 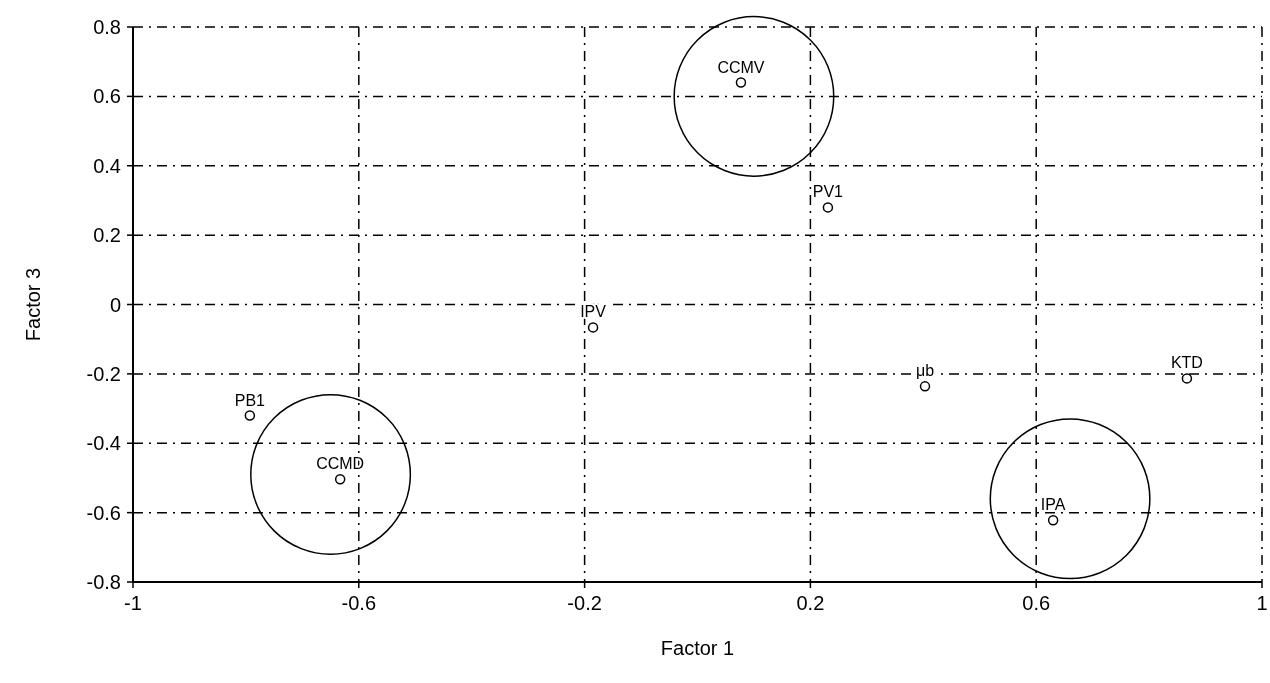 What do you see at coordinates (103, 373) in the screenshot?
I see `y-tick-label: -0.2` at bounding box center [103, 373].